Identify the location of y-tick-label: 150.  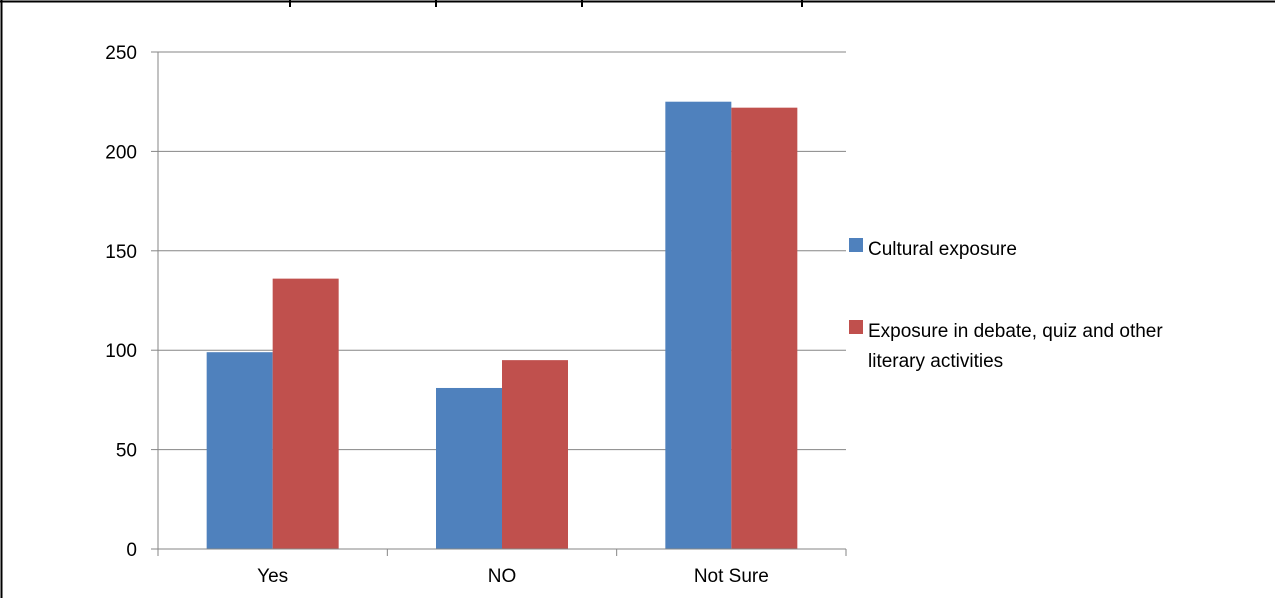
(121, 252).